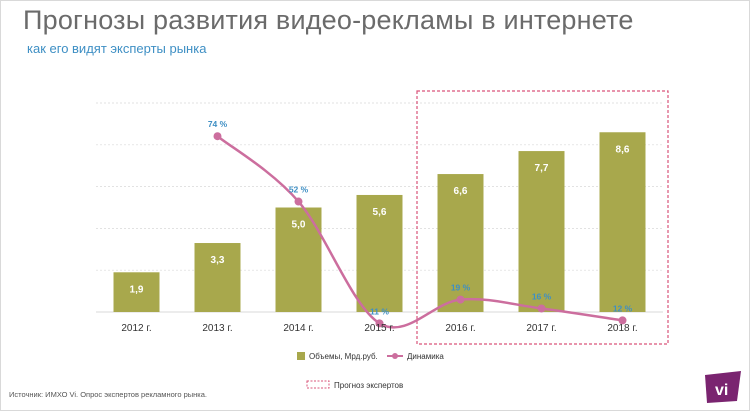 This screenshot has width=750, height=412. What do you see at coordinates (117, 48) in the screenshot?
I see `page-subtitle: как его видят эксперты рынка` at bounding box center [117, 48].